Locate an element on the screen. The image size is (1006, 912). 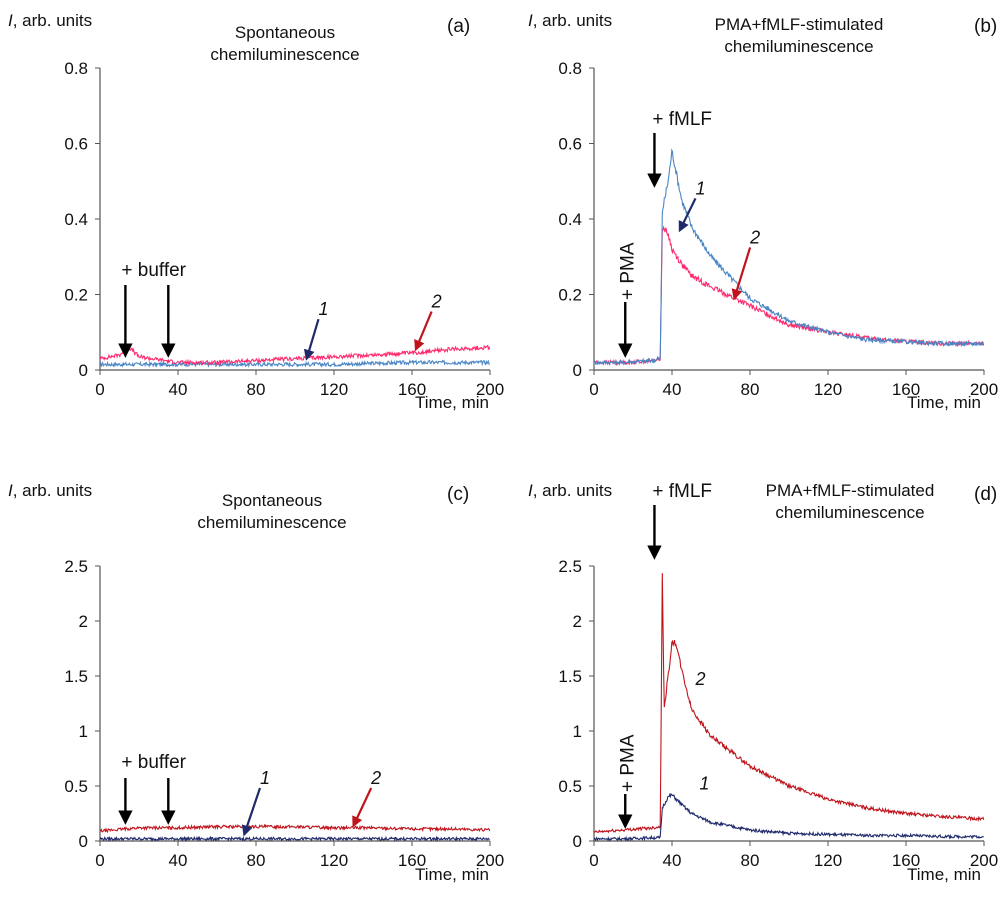
panel-label: (c) is located at coordinates (458, 494).